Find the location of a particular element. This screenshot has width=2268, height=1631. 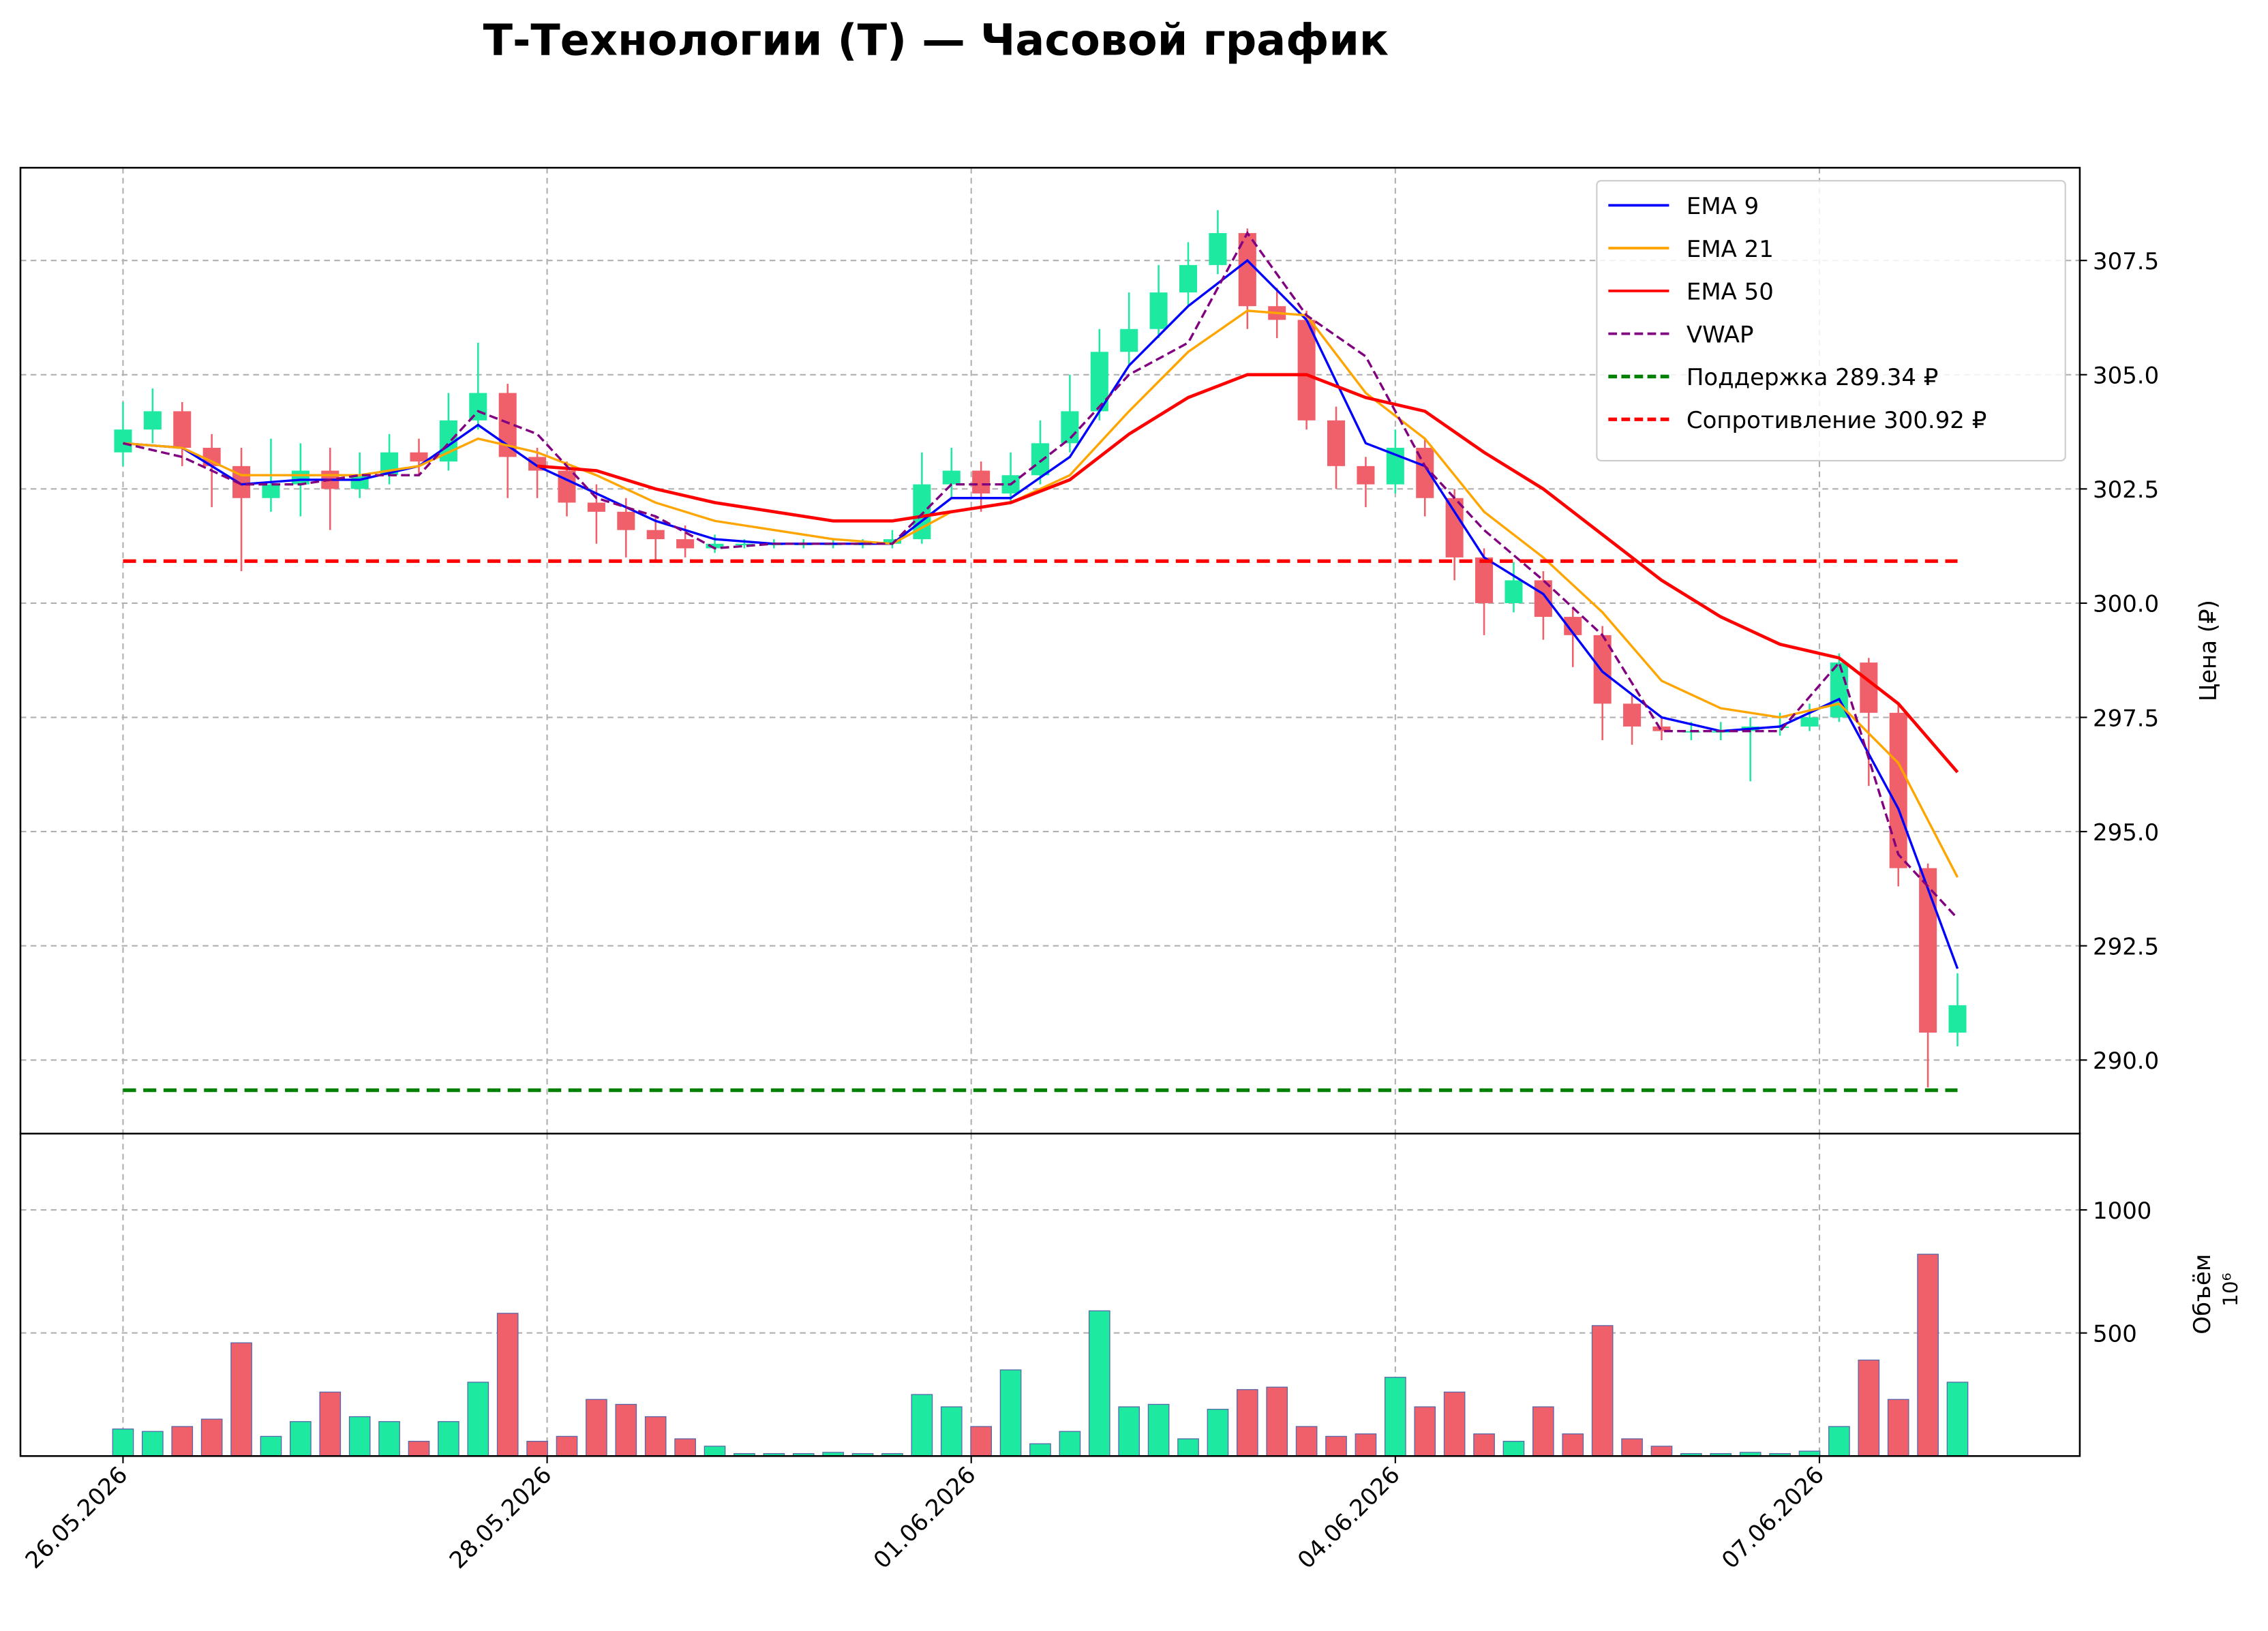

y-tick-label: 292.5 is located at coordinates (2126, 946).